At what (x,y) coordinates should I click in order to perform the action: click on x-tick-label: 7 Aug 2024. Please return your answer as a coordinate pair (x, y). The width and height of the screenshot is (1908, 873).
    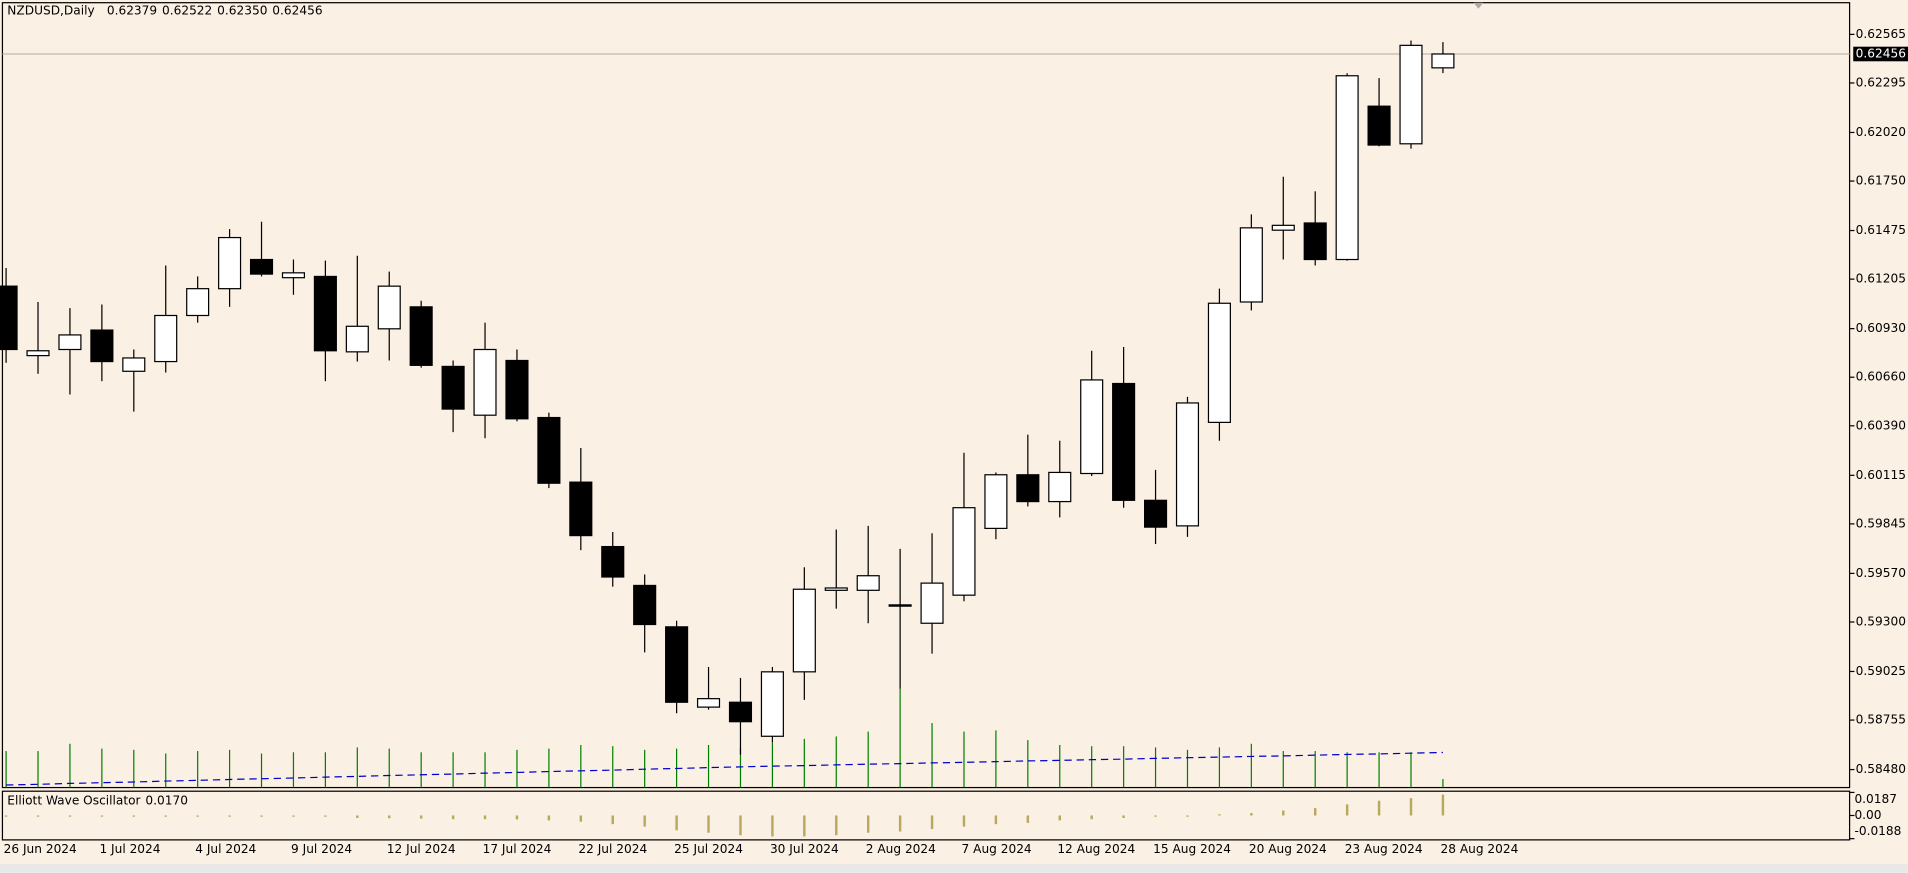
    Looking at the image, I should click on (997, 849).